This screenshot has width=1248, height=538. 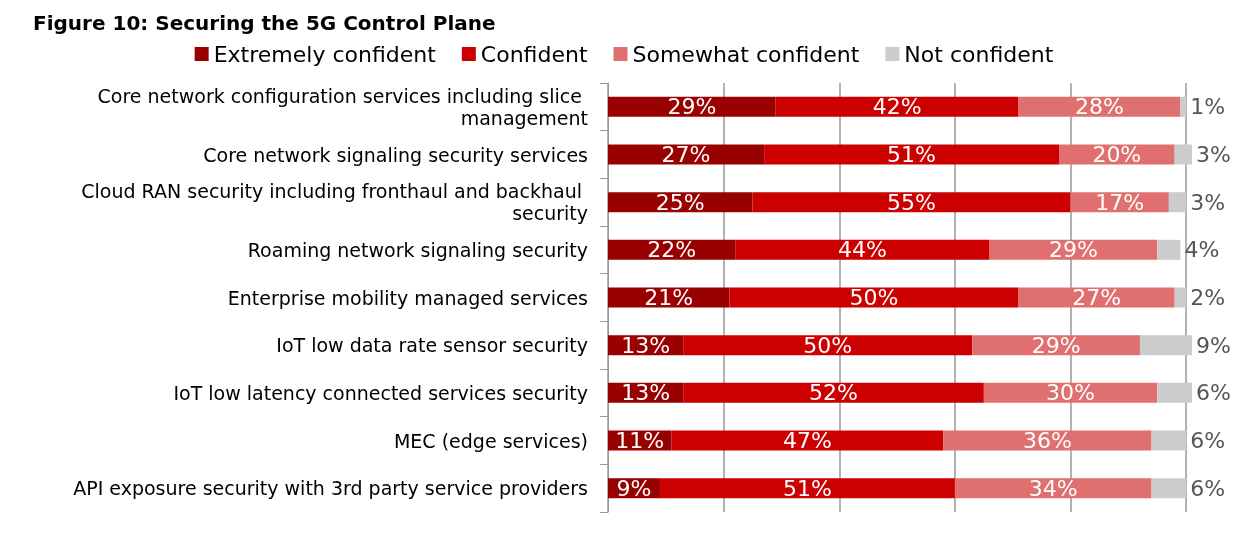 I want to click on data-label: 44%, so click(x=862, y=250).